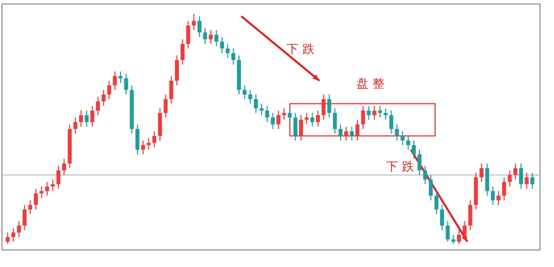 This screenshot has width=554, height=267. Describe the element at coordinates (370, 83) in the screenshot. I see `annotation: 盘 整` at that location.